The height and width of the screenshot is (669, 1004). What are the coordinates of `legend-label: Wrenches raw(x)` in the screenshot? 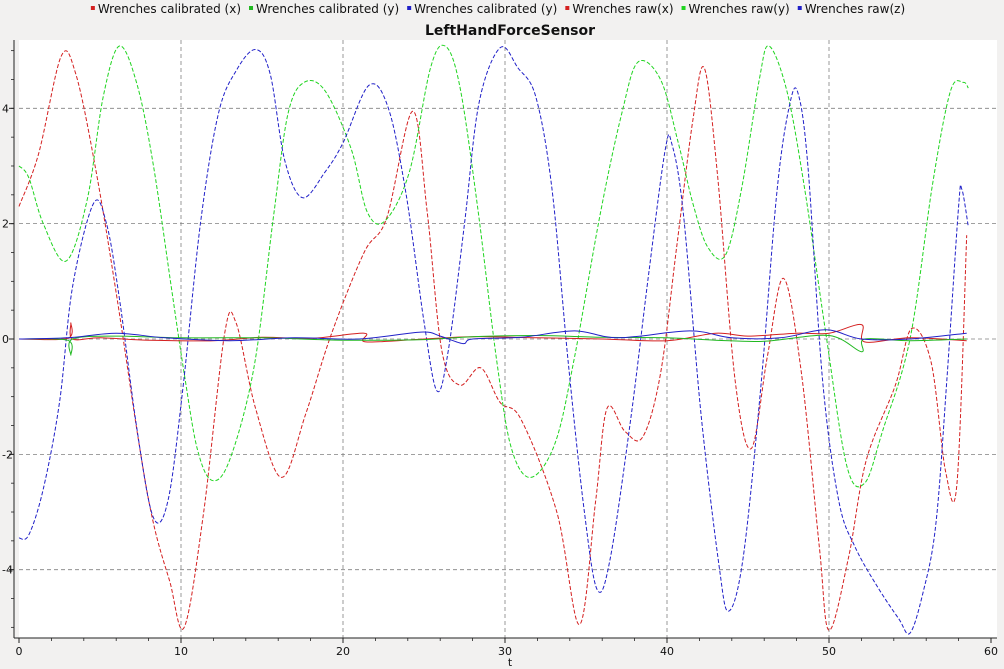 It's located at (622, 9).